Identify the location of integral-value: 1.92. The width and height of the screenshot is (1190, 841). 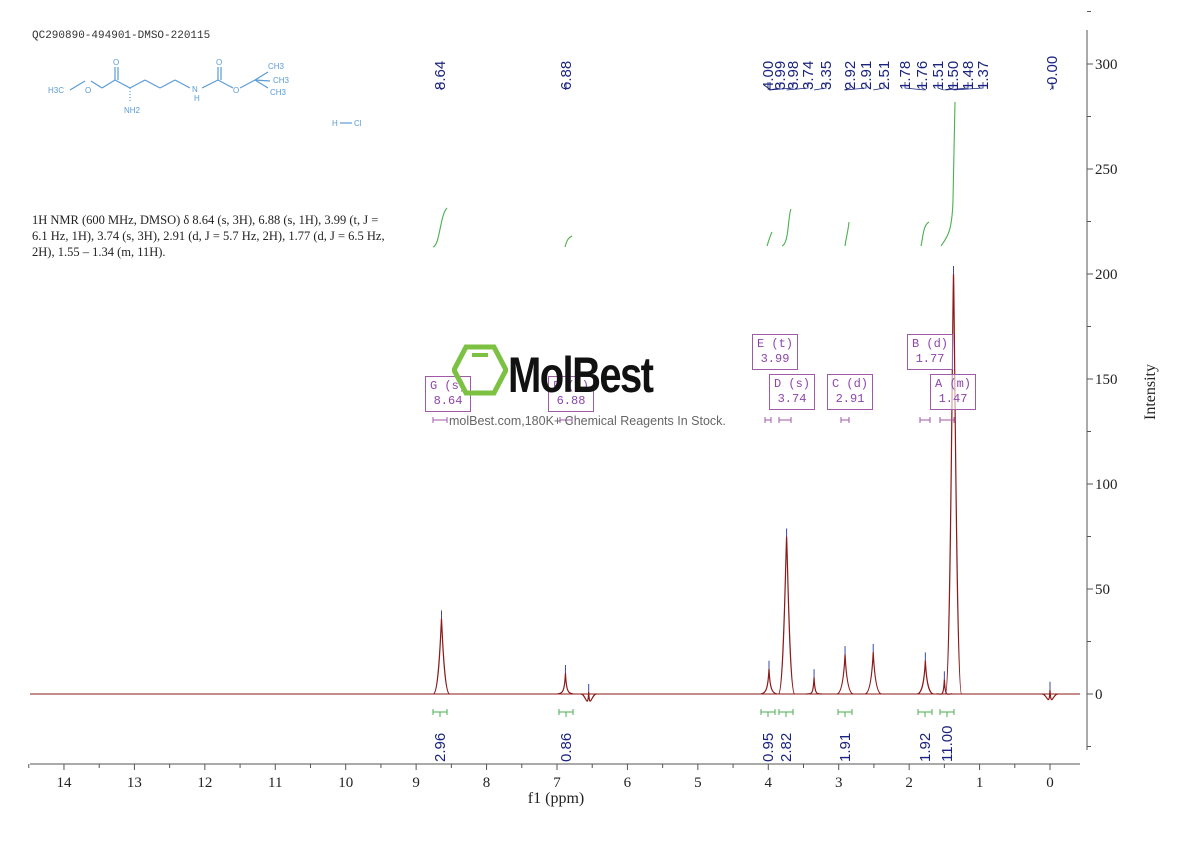
(925, 747).